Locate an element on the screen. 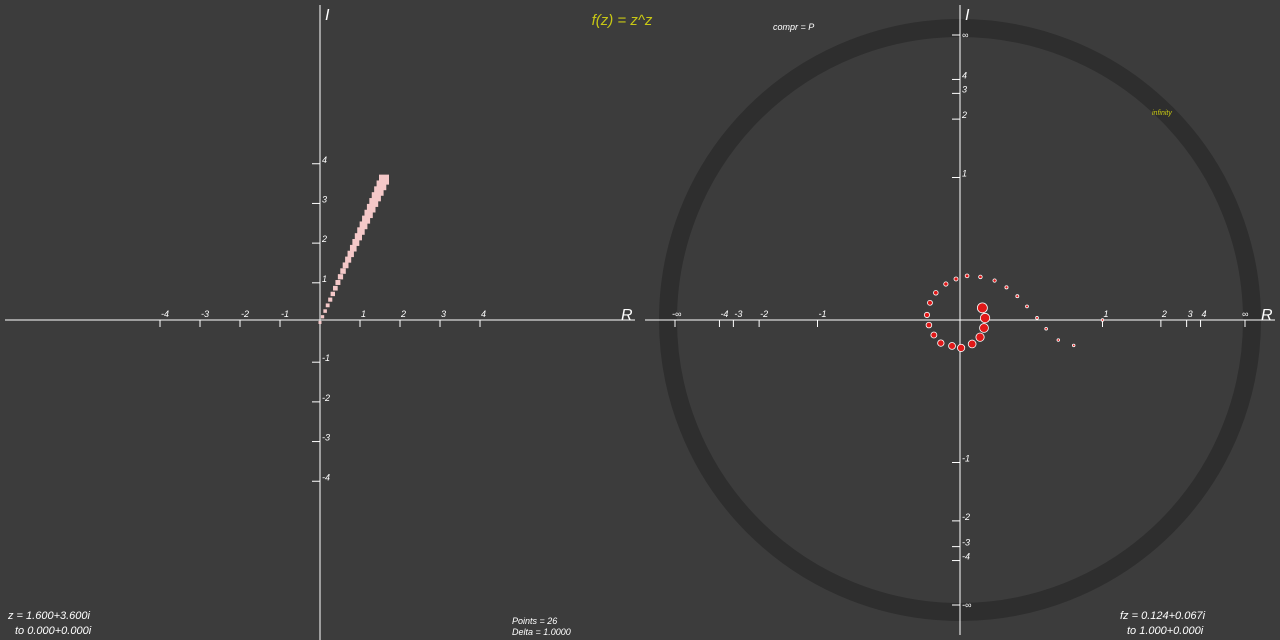  x-tick-label: ∞ is located at coordinates (1245, 314).